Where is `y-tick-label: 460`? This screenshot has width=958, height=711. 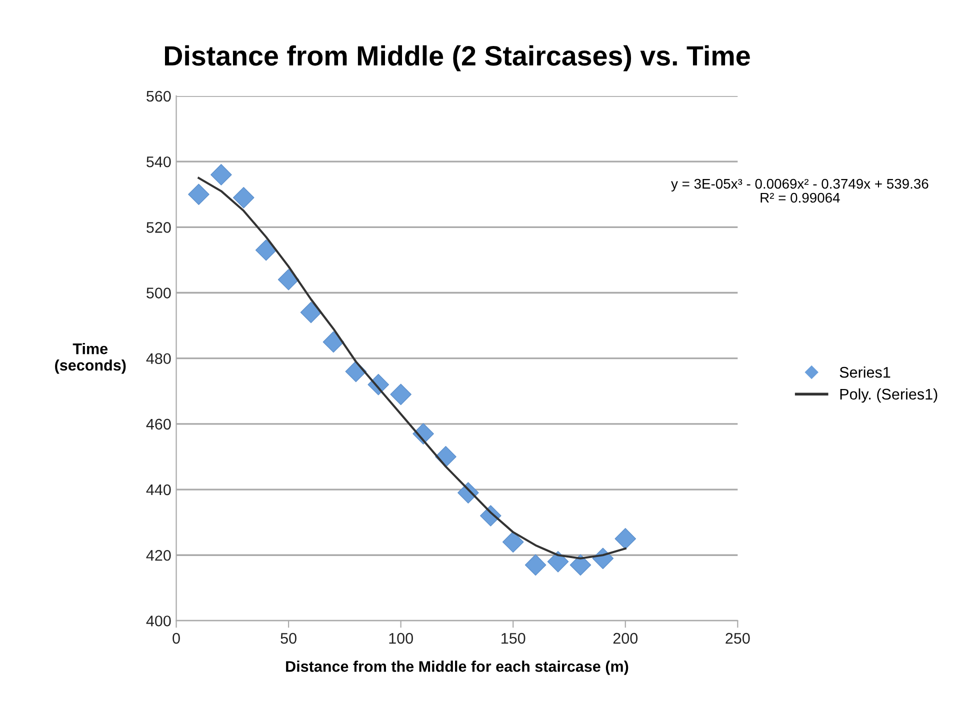 y-tick-label: 460 is located at coordinates (158, 424).